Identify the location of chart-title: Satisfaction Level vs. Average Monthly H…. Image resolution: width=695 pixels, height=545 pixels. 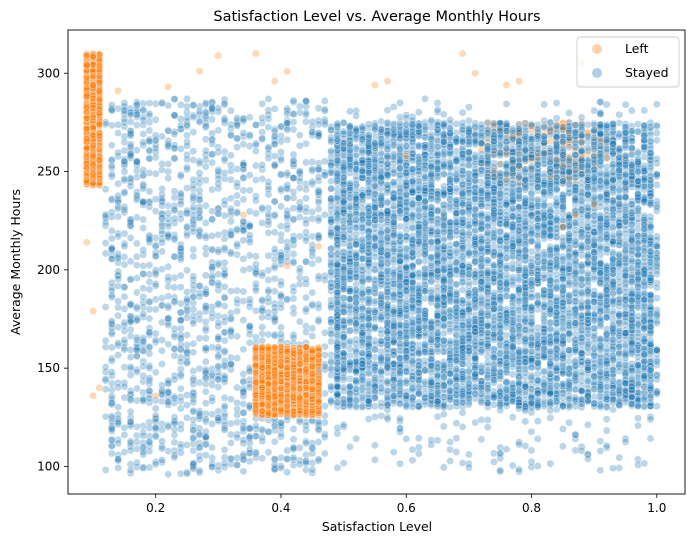
(376, 17).